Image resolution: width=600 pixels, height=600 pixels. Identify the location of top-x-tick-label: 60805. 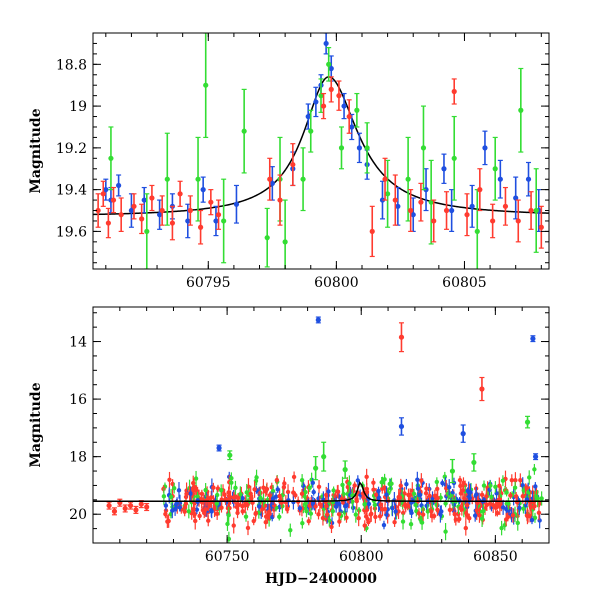
(464, 283).